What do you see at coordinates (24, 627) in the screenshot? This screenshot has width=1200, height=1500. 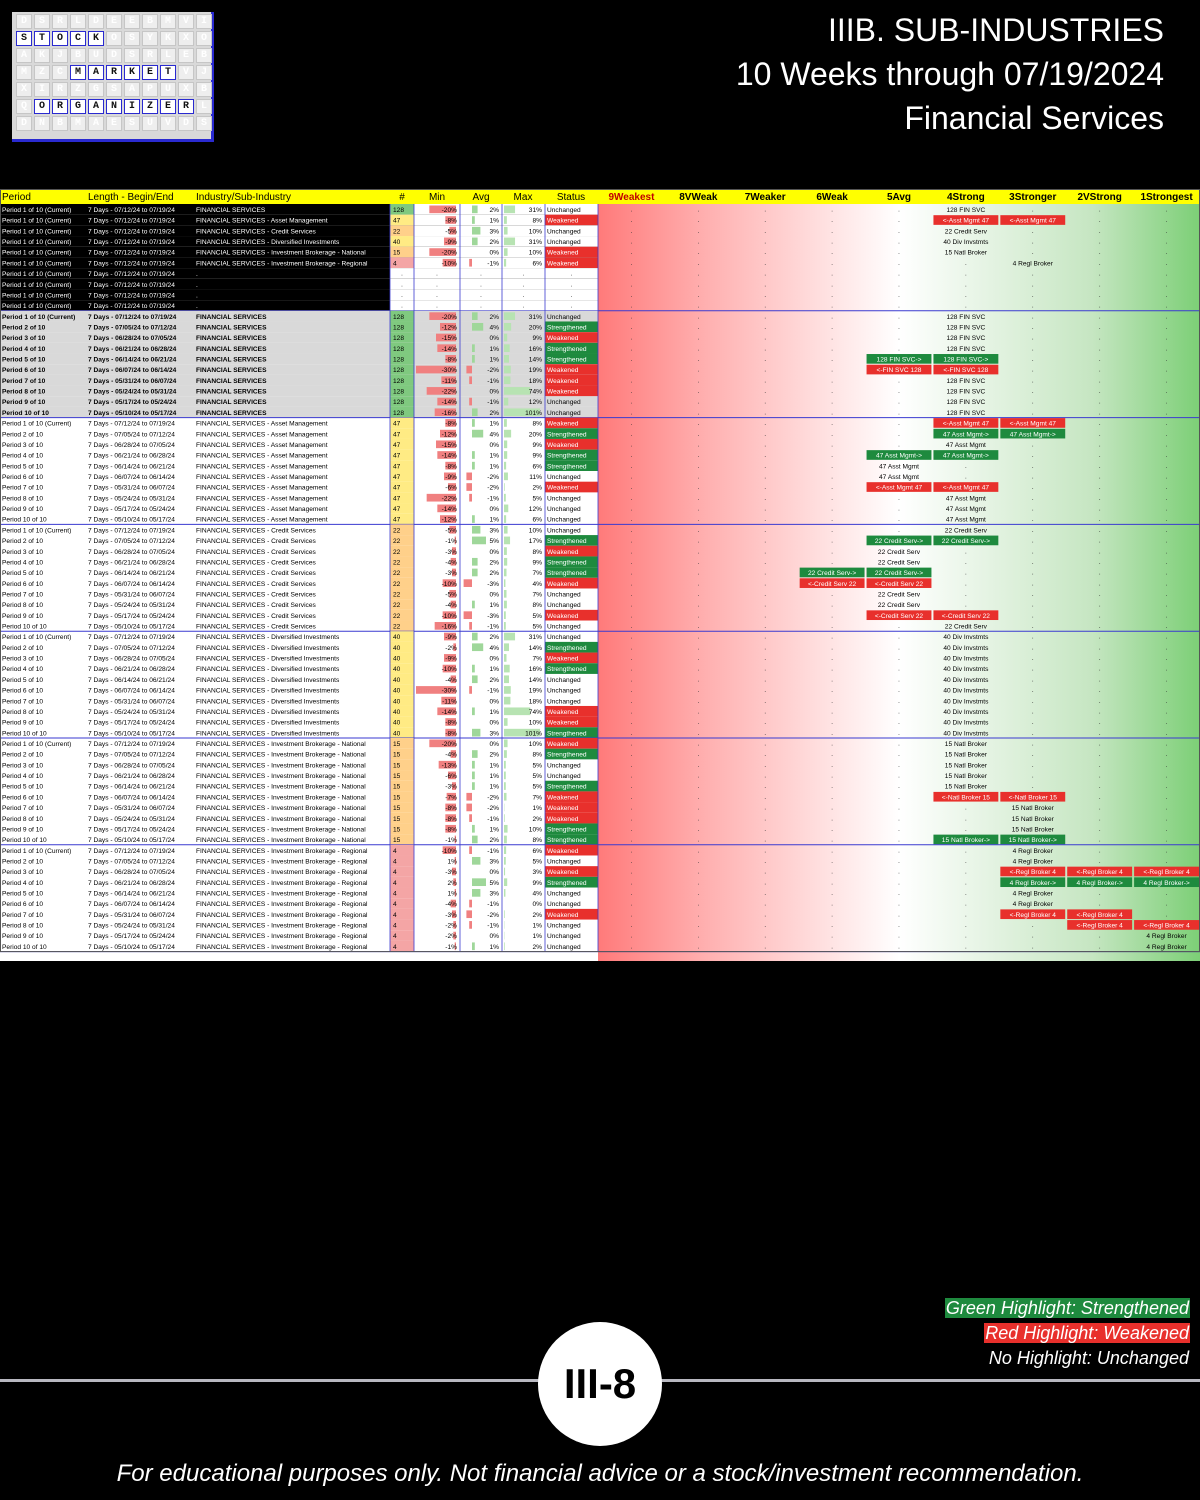 I see `period-label: Period 10 of 10` at bounding box center [24, 627].